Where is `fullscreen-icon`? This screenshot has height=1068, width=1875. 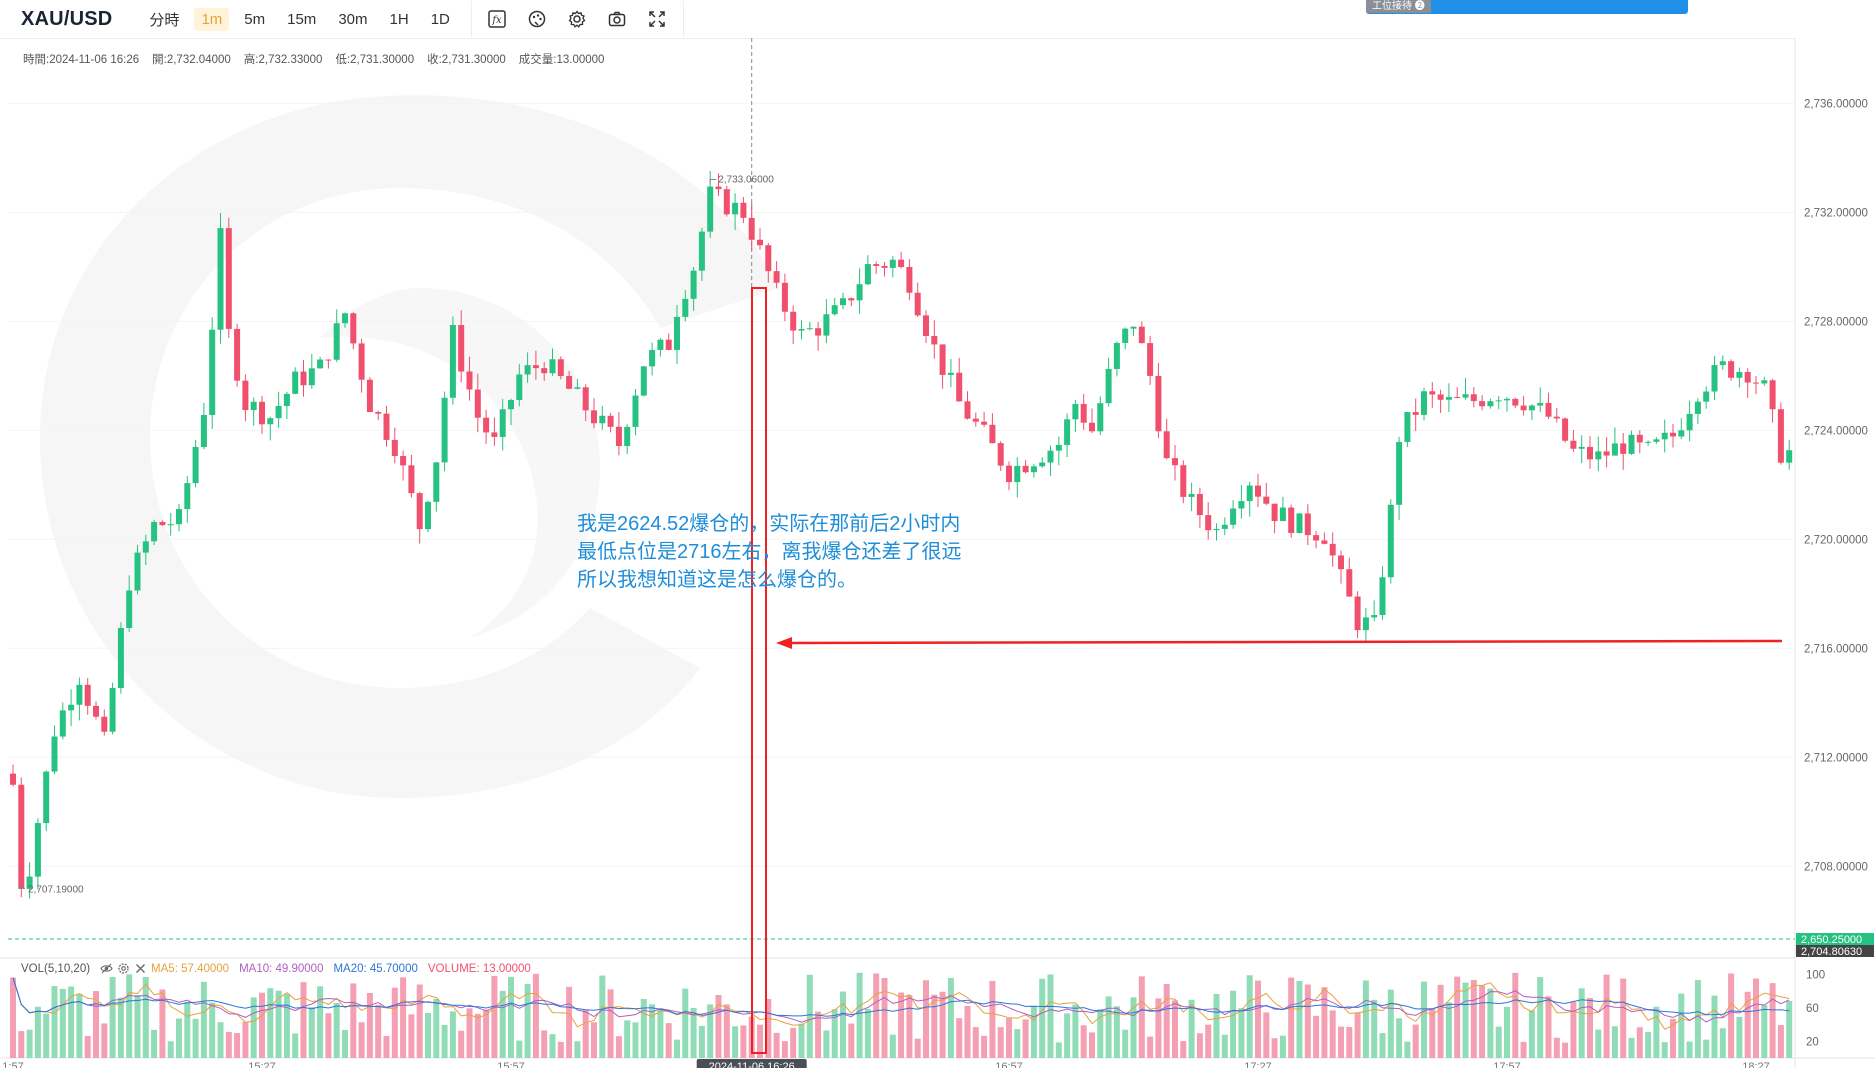
fullscreen-icon is located at coordinates (657, 19).